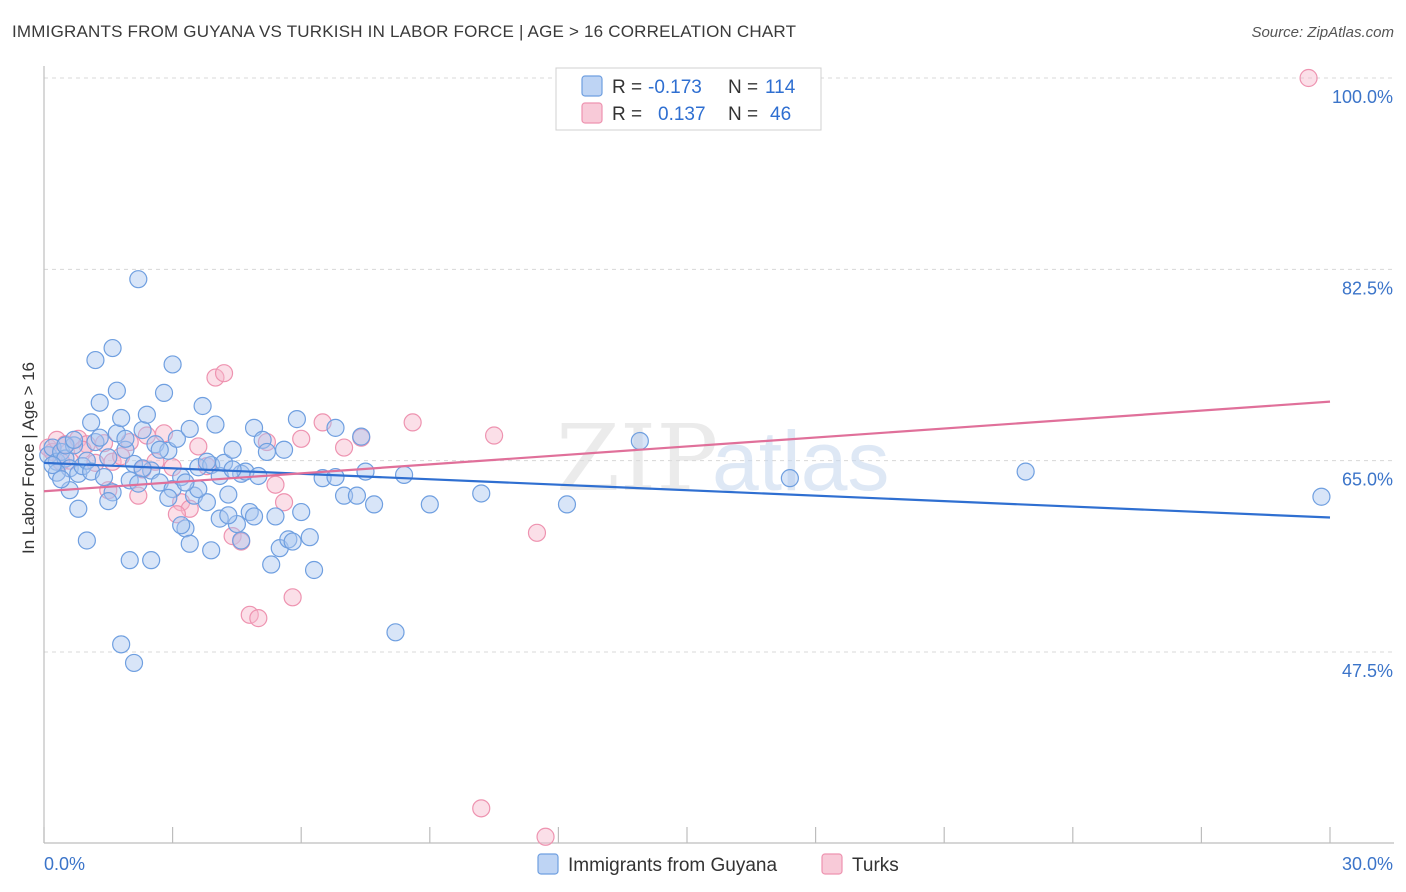 The image size is (1406, 892). Describe the element at coordinates (743, 87) in the screenshot. I see `legend-guyana-n-label: N =` at that location.